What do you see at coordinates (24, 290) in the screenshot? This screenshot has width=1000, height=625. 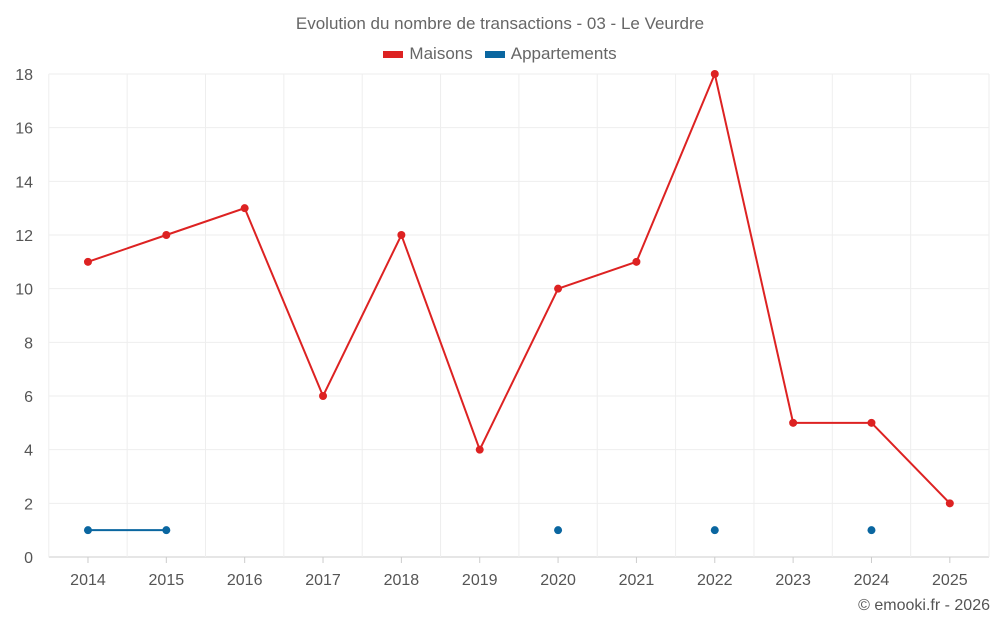 I see `y-tick-label: 10` at bounding box center [24, 290].